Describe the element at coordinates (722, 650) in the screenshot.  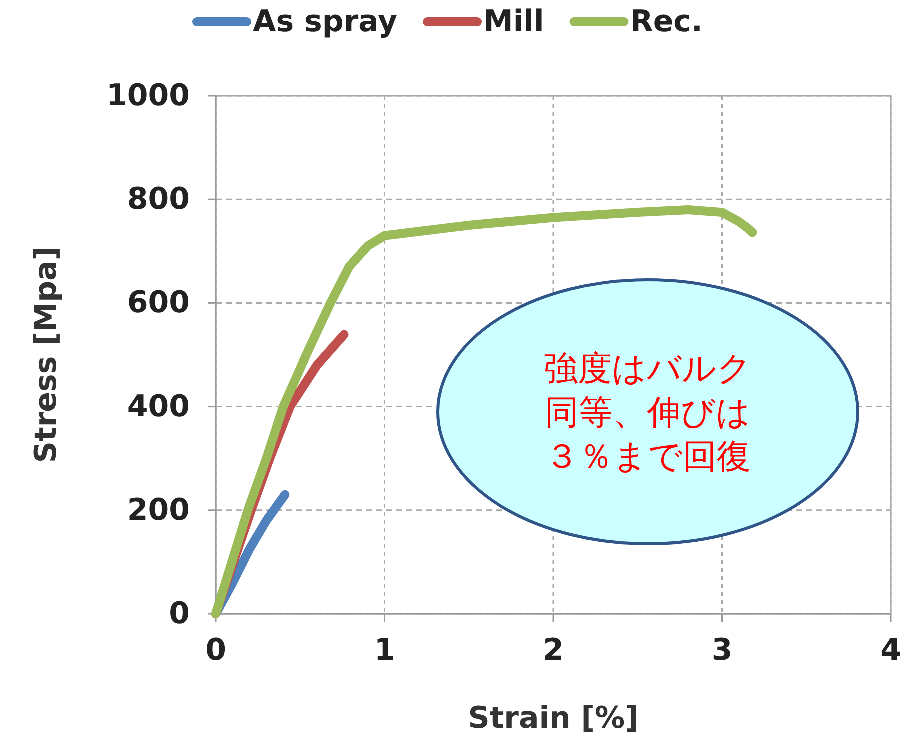
I see `x-tick-label: 3` at that location.